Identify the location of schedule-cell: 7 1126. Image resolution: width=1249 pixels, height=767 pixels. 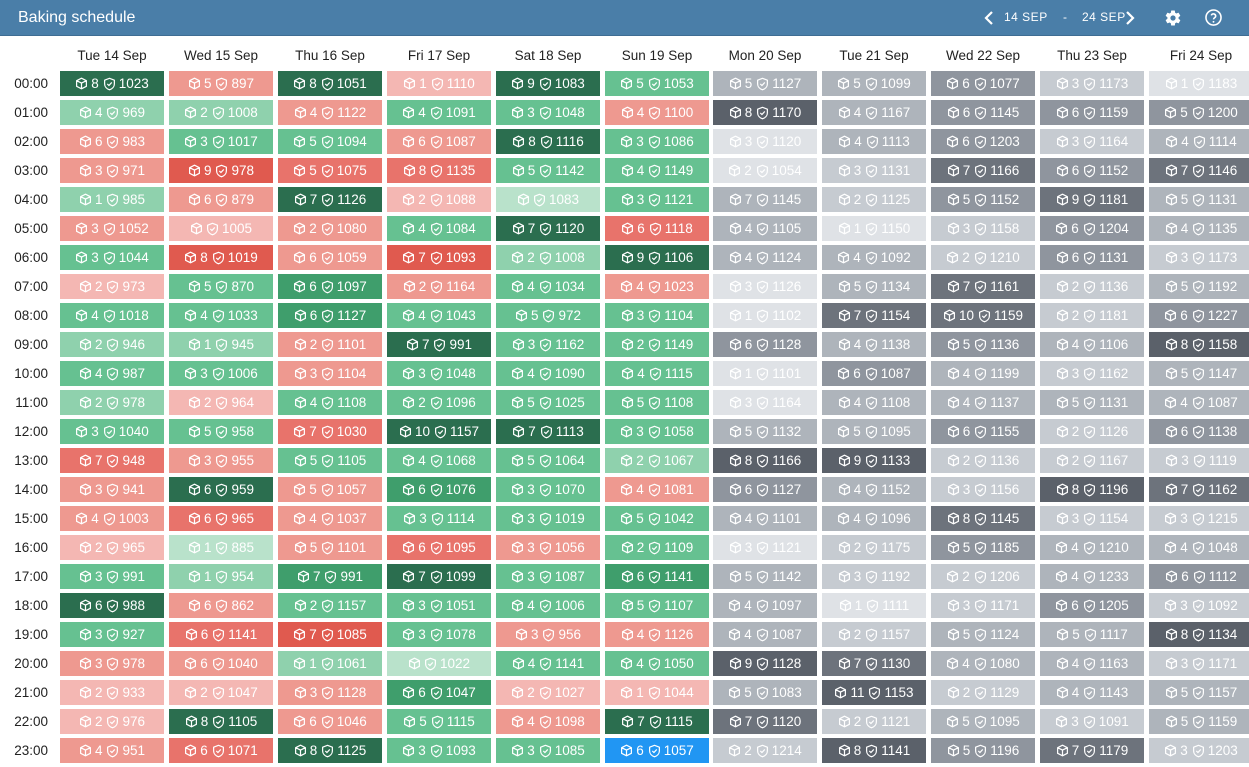
(330, 199).